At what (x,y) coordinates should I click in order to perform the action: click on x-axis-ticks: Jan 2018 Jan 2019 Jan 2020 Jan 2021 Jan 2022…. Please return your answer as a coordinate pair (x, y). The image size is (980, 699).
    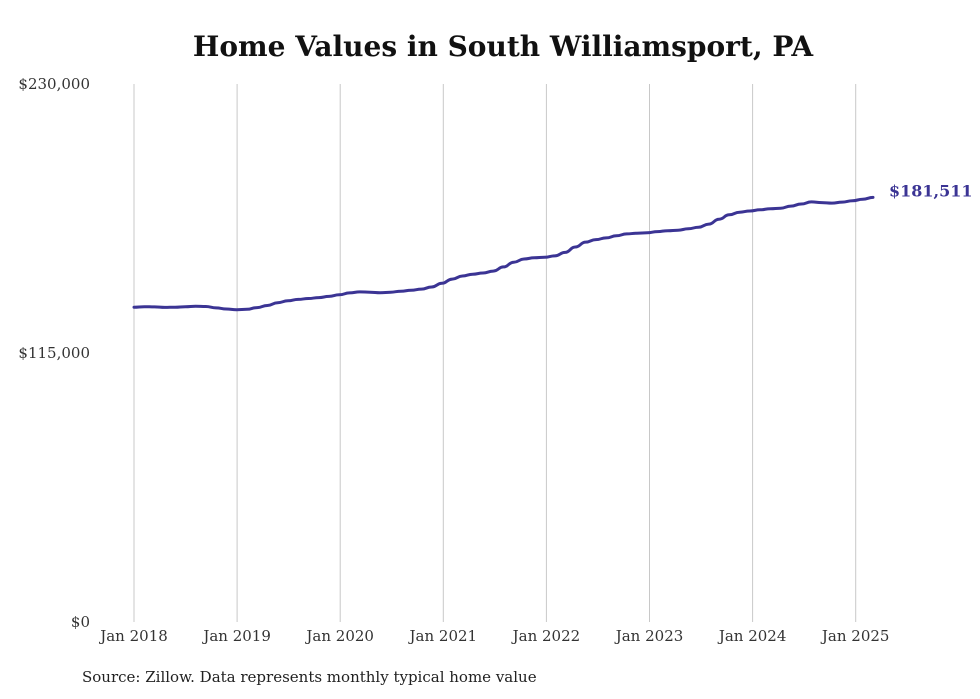
    Looking at the image, I should click on (493, 636).